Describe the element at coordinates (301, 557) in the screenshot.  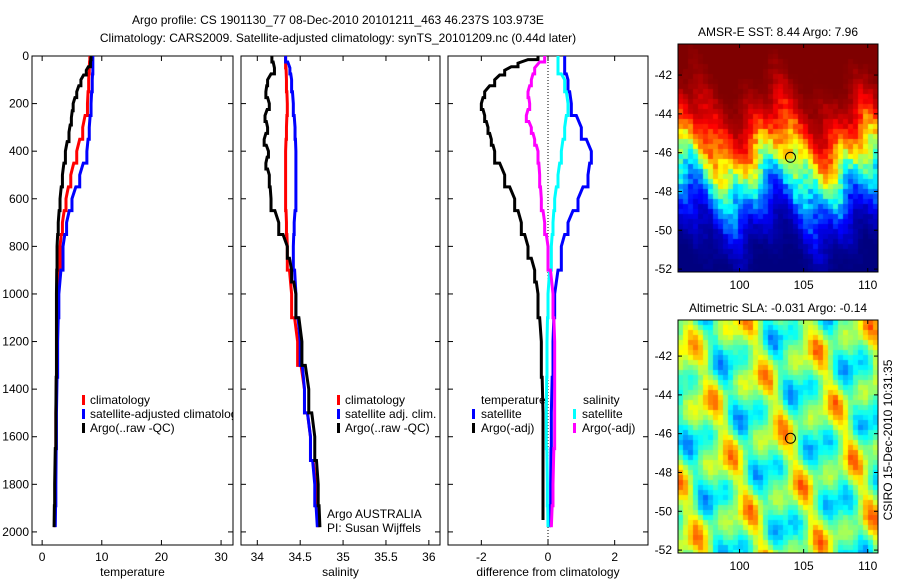
I see `x-tick-label: 34.5` at that location.